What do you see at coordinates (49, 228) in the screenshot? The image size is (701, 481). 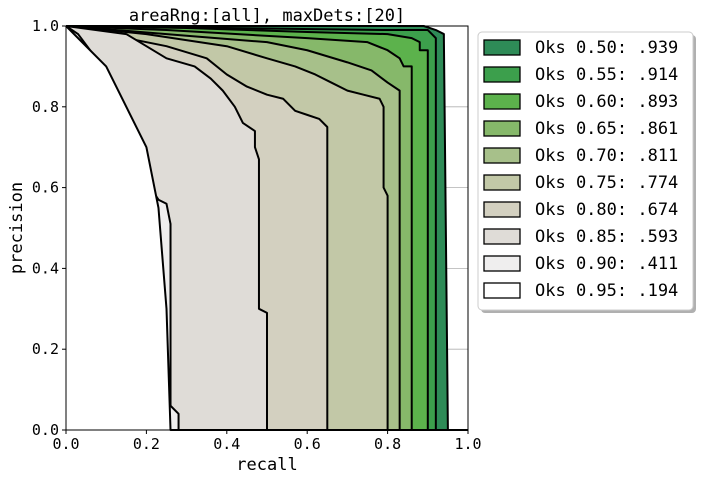 I see `y-axis-ticks: 0.0 0.2 0.4 0.6 0.8 1.0` at bounding box center [49, 228].